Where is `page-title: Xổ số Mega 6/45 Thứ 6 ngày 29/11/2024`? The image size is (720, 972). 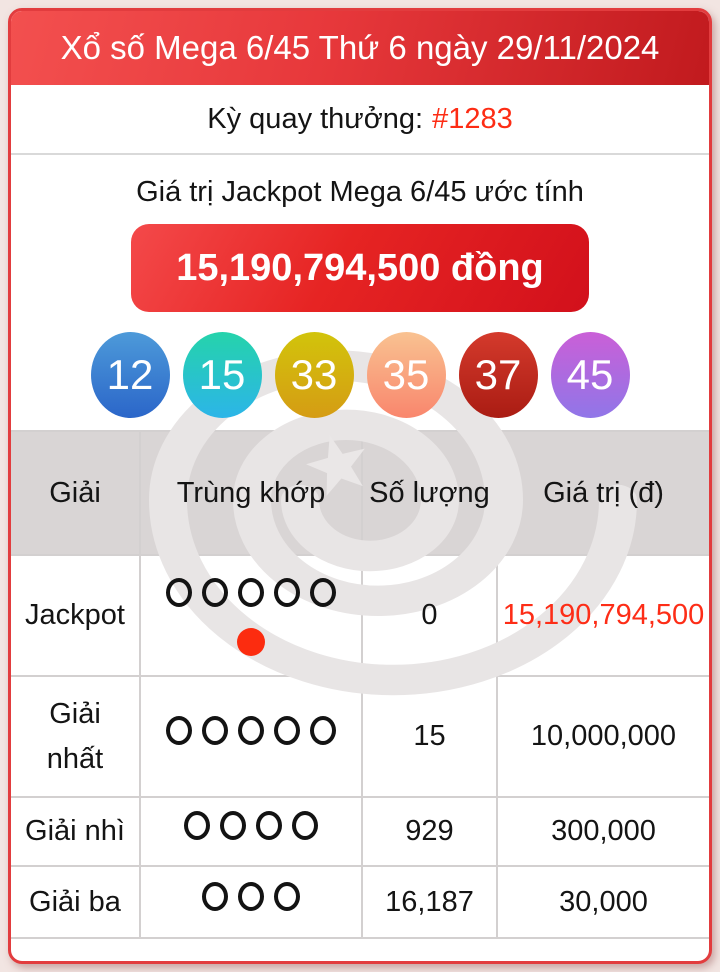 page-title: Xổ số Mega 6/45 Thứ 6 ngày 29/11/2024 is located at coordinates (360, 47).